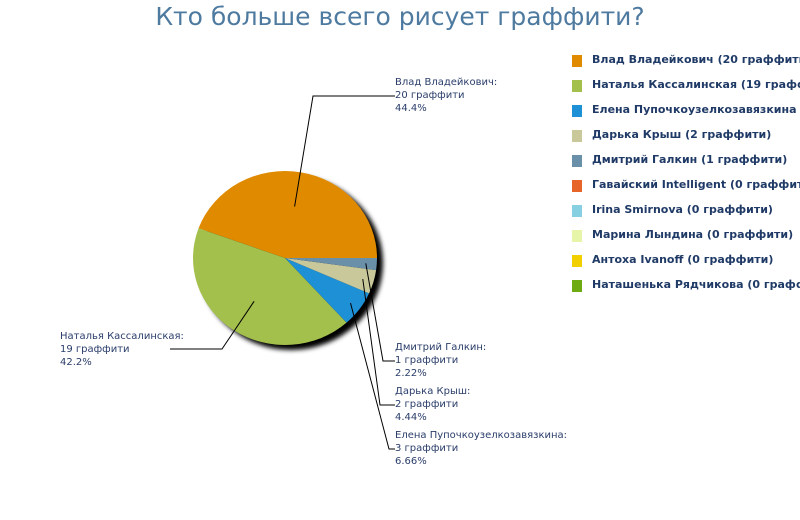 Image resolution: width=800 pixels, height=520 pixels. What do you see at coordinates (427, 404) in the screenshot?
I see `callout-count: 2 граффити` at bounding box center [427, 404].